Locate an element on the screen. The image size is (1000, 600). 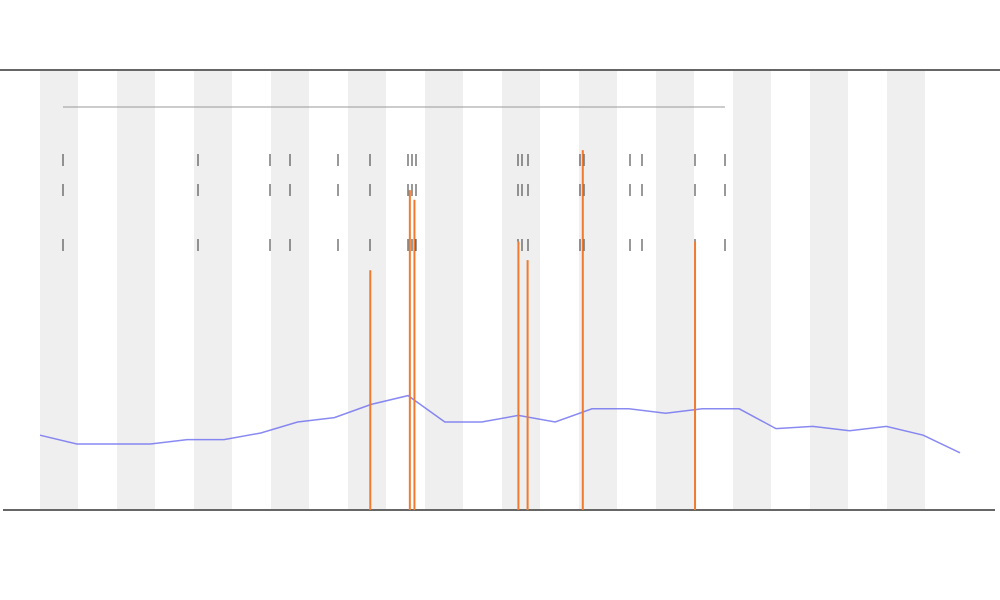
signal-line is located at coordinates (500, 424).